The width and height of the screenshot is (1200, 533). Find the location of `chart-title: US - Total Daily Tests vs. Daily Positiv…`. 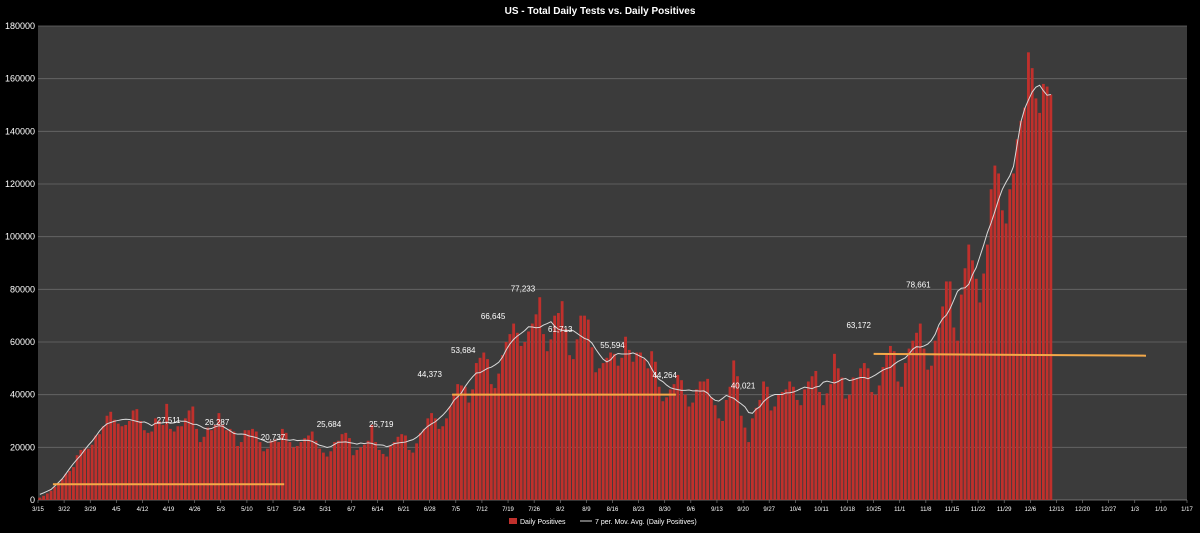

chart-title: US - Total Daily Tests vs. Daily Positiv… is located at coordinates (600, 11).